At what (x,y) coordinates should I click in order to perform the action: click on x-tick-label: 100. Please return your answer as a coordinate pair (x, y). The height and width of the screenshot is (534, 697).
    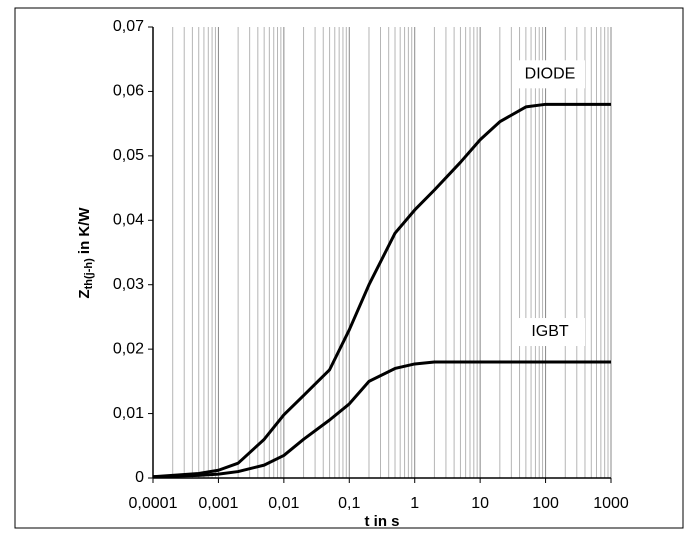
    Looking at the image, I should click on (545, 503).